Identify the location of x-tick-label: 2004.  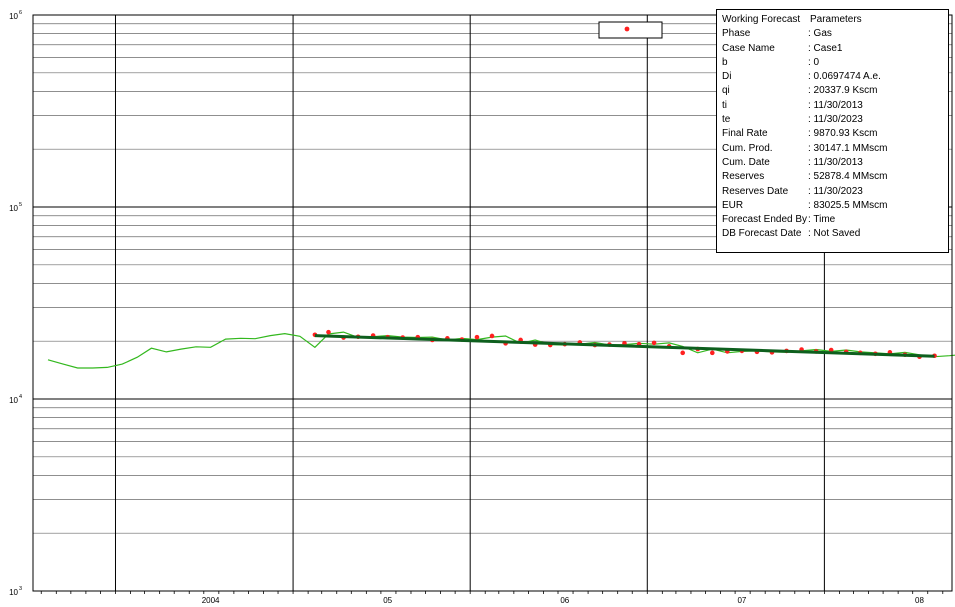
(211, 600).